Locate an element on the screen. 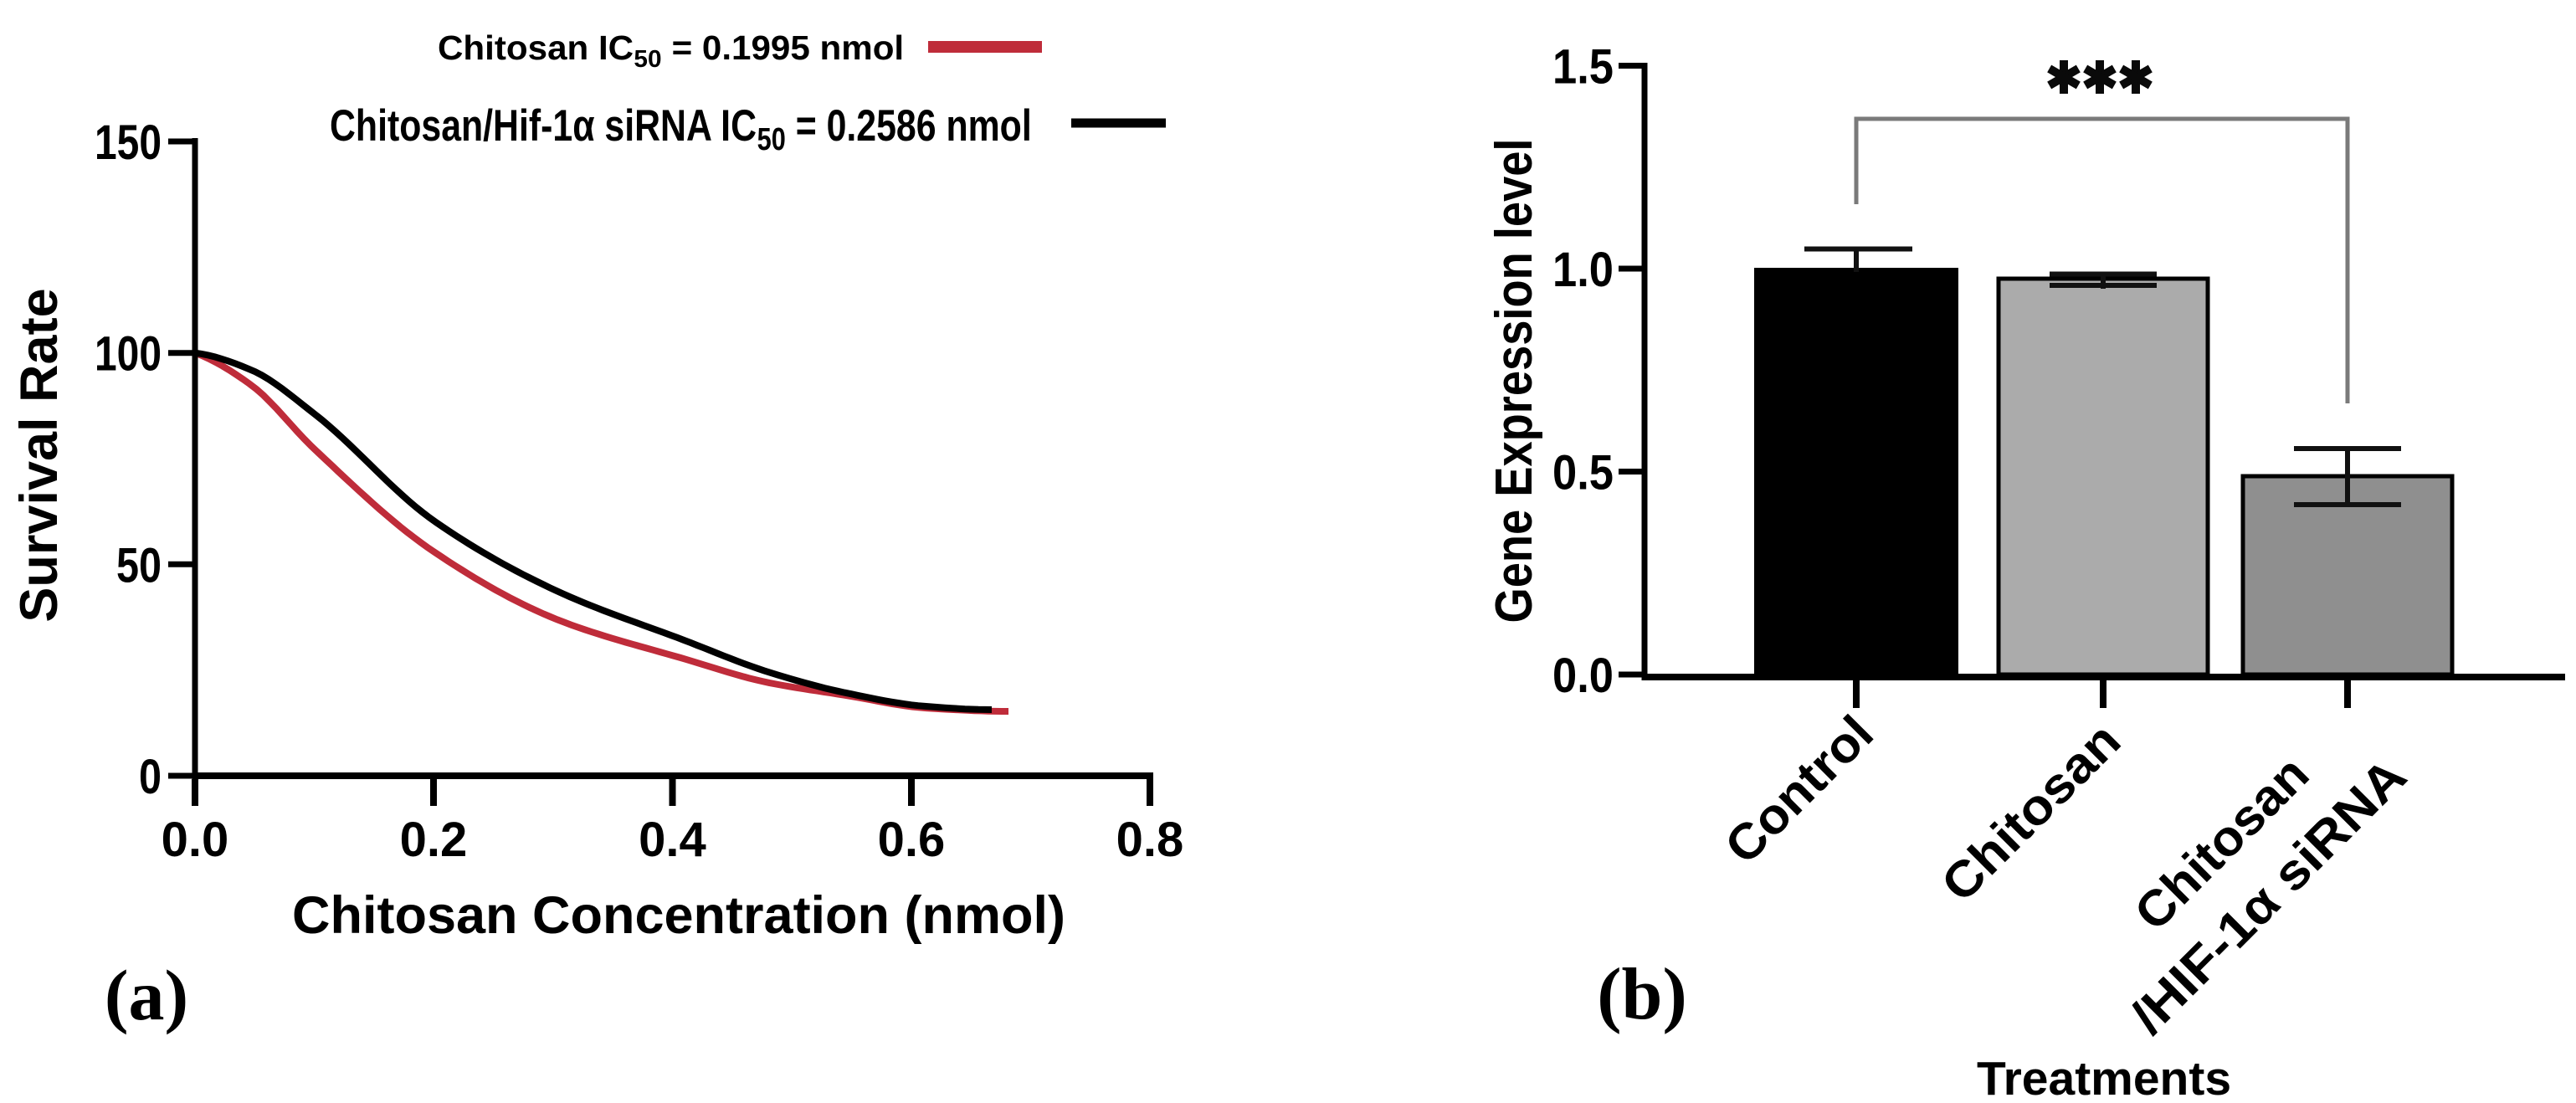 The width and height of the screenshot is (2576, 1103). svg-text: Chitosan/Hif-1α siRNA IC is located at coordinates (543, 126).